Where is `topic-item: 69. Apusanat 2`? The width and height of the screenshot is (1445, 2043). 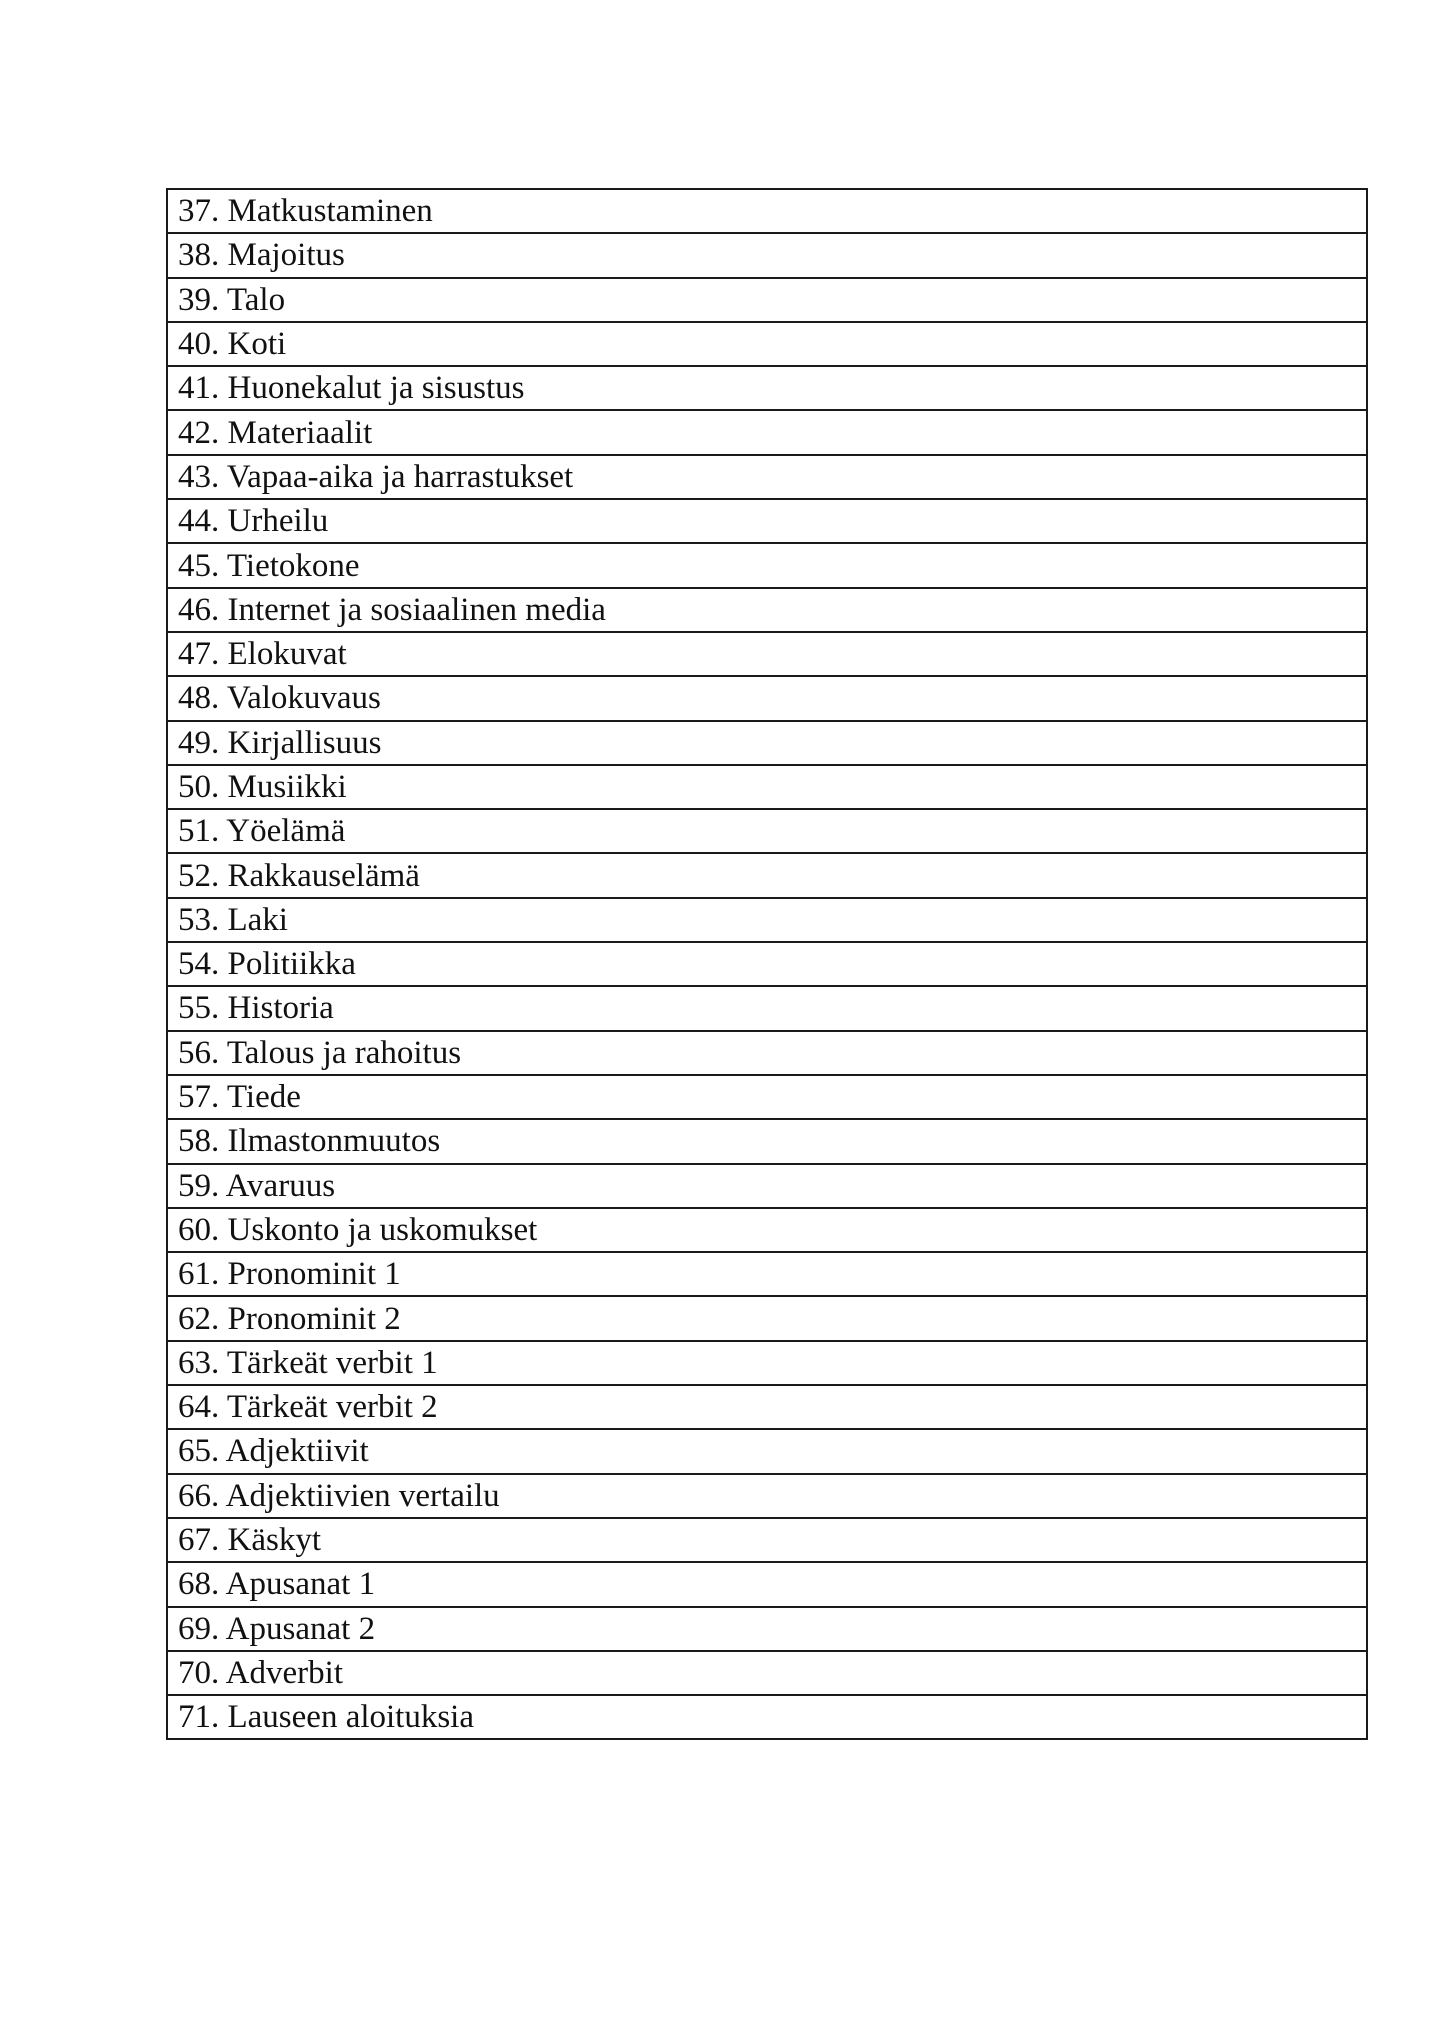 topic-item: 69. Apusanat 2 is located at coordinates (767, 1628).